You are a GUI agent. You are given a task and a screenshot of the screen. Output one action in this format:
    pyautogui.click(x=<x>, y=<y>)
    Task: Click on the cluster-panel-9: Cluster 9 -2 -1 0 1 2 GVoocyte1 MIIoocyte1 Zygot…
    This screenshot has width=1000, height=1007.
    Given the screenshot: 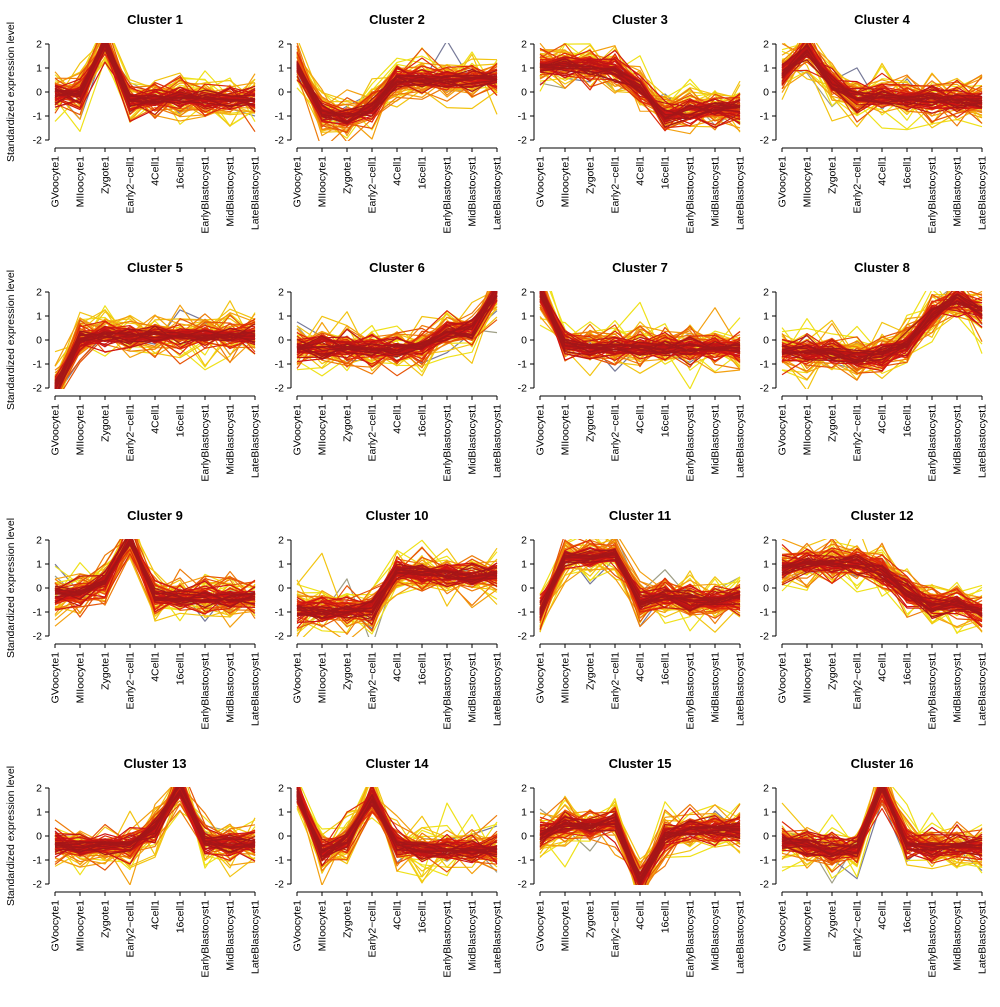 What is the action you would take?
    pyautogui.click(x=133, y=619)
    